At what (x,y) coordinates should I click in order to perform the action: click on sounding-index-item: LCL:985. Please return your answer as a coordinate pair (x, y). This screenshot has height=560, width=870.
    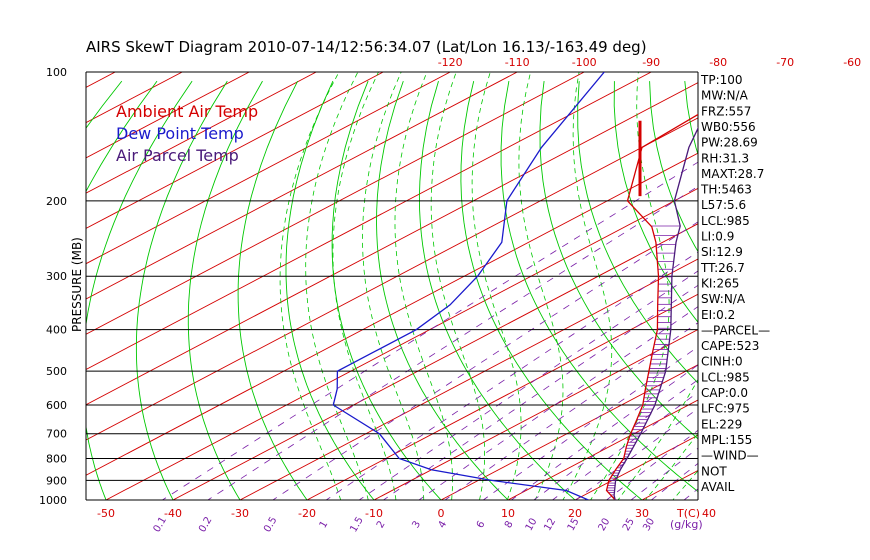
    Looking at the image, I should click on (725, 221).